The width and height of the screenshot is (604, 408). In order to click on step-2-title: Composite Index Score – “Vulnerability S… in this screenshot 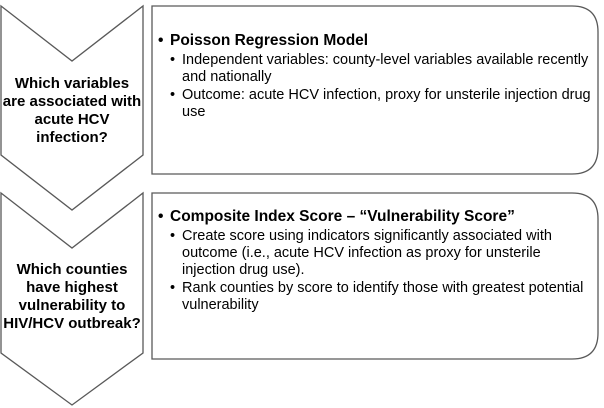, I will do `click(376, 216)`.